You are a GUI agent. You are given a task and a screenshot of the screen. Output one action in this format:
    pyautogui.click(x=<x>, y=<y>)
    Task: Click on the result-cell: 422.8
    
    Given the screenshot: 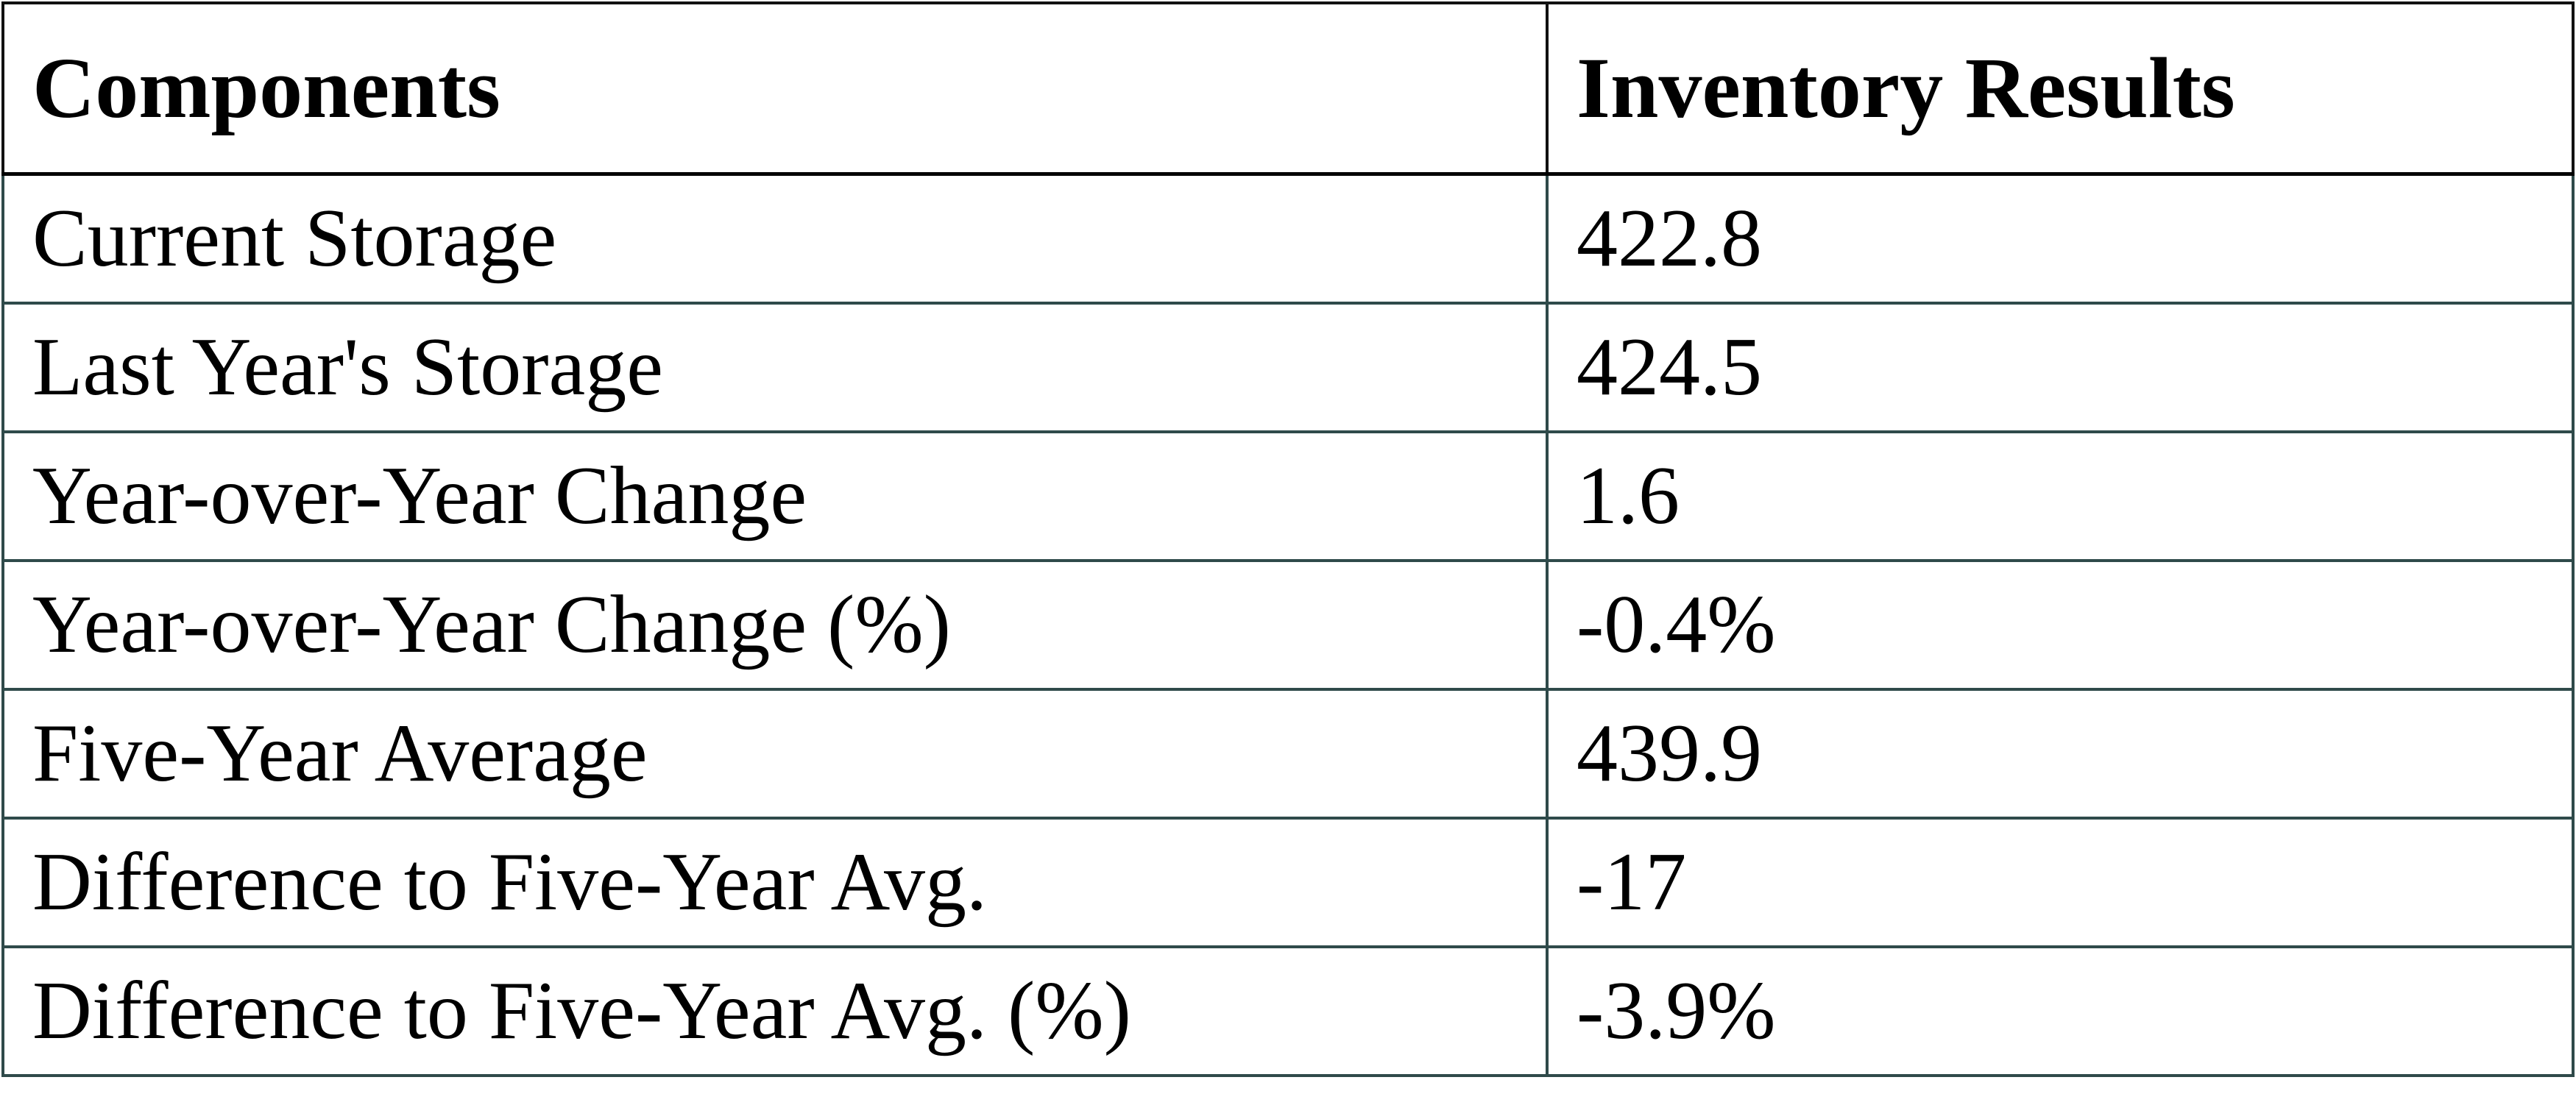 What is the action you would take?
    pyautogui.click(x=2060, y=238)
    